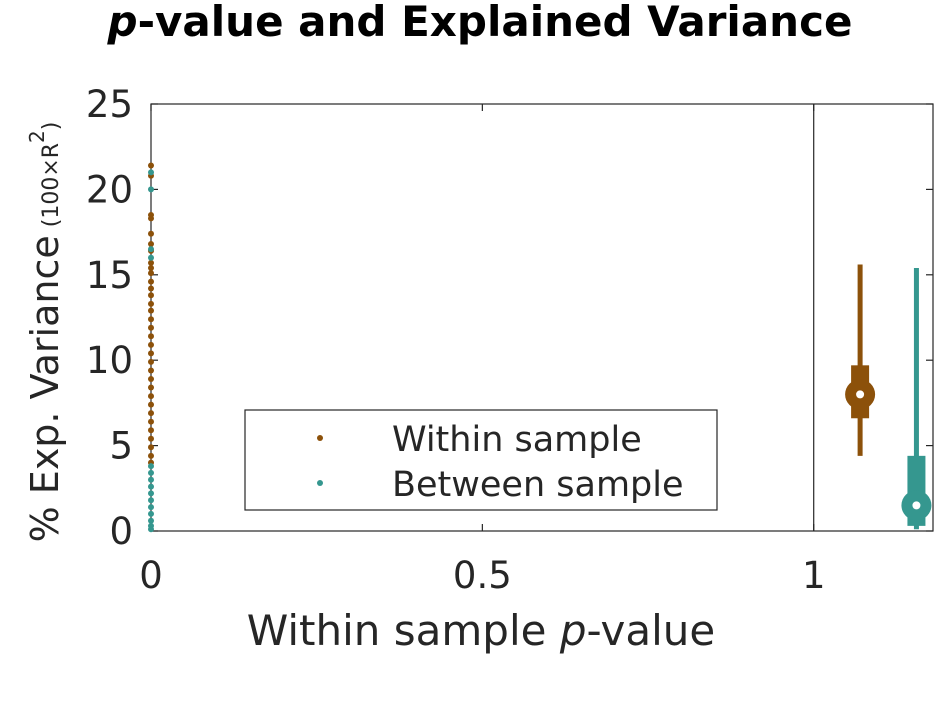  I want to click on x-axis-label-italic: p, so click(573, 630).